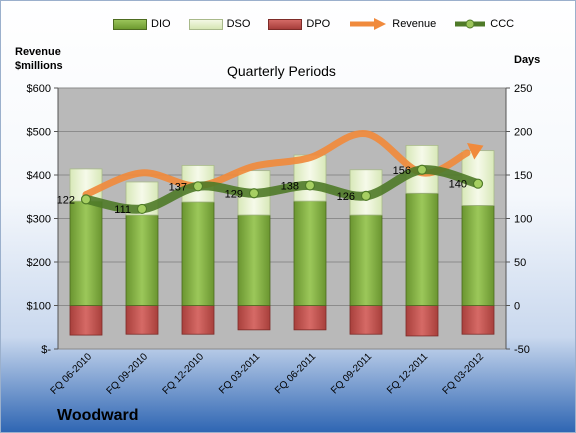 This screenshot has width=576, height=433. Describe the element at coordinates (39, 89) in the screenshot. I see `left-tick-label: $600` at that location.